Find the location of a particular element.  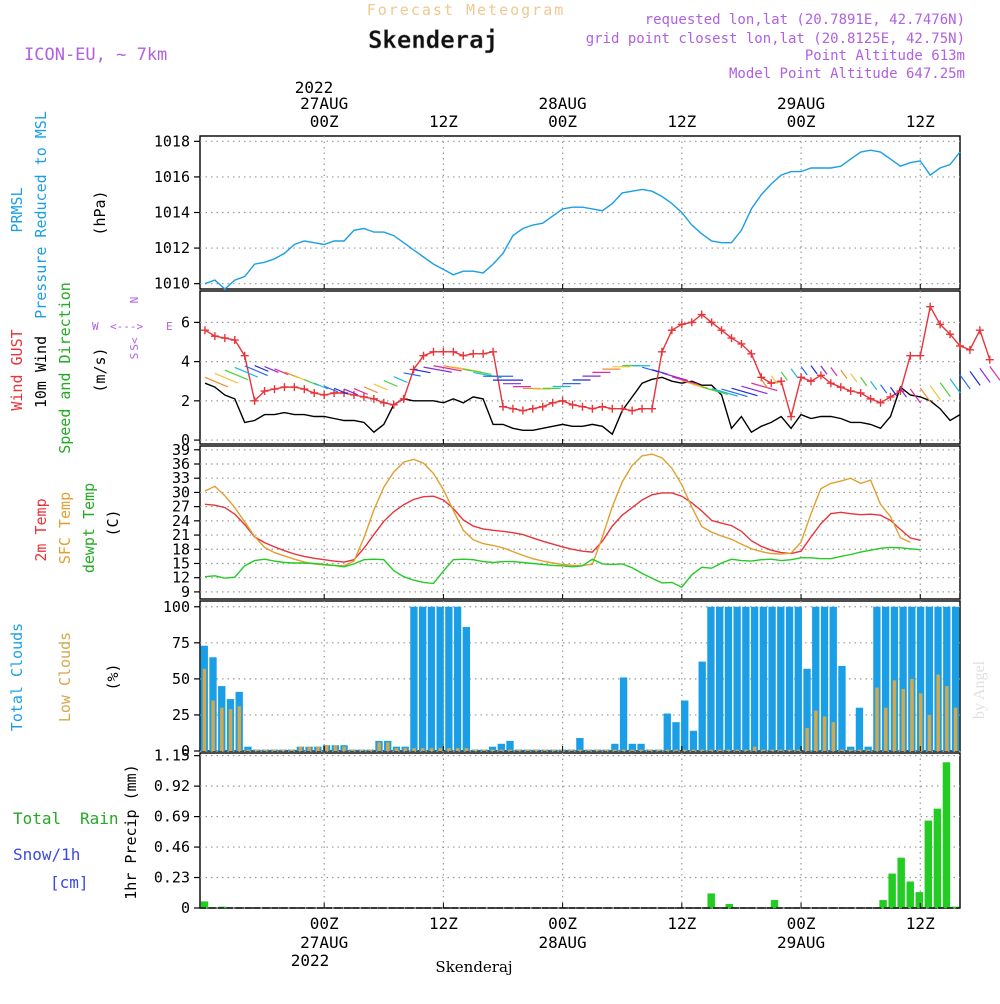

top-date-label: 29AUG is located at coordinates (801, 103).